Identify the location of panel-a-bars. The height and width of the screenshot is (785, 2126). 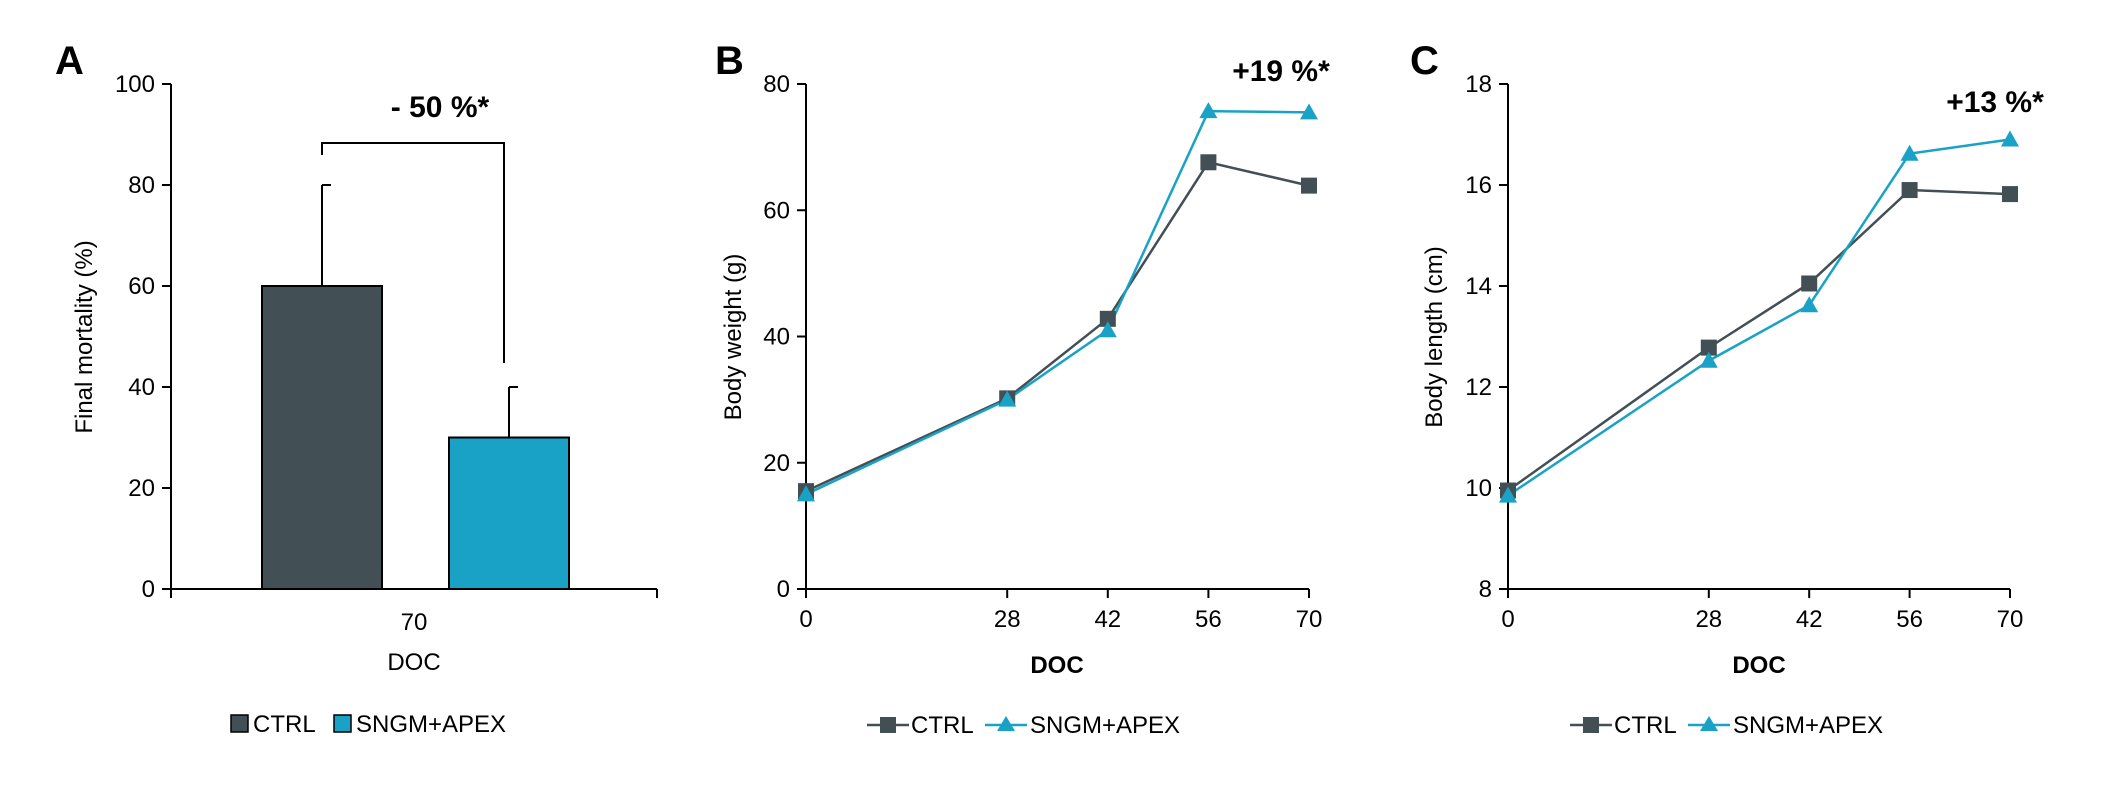
(415, 387).